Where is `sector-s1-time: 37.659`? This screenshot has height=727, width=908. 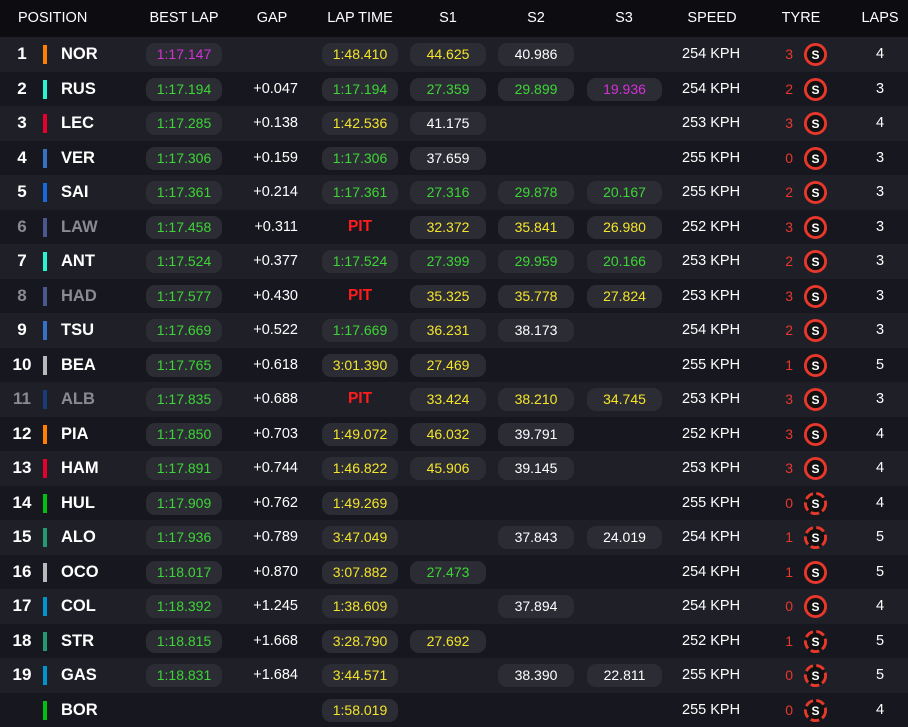
sector-s1-time: 37.659 is located at coordinates (448, 158).